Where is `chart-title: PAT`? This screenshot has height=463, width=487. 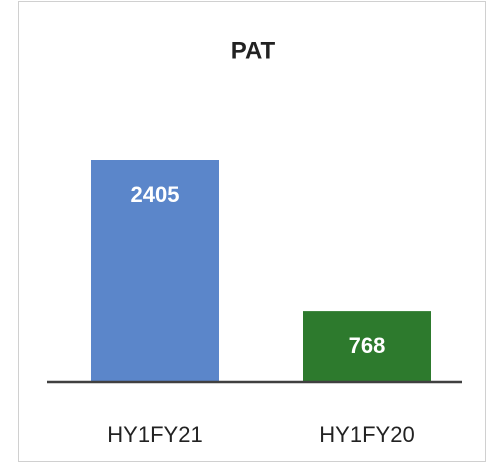 chart-title: PAT is located at coordinates (253, 50).